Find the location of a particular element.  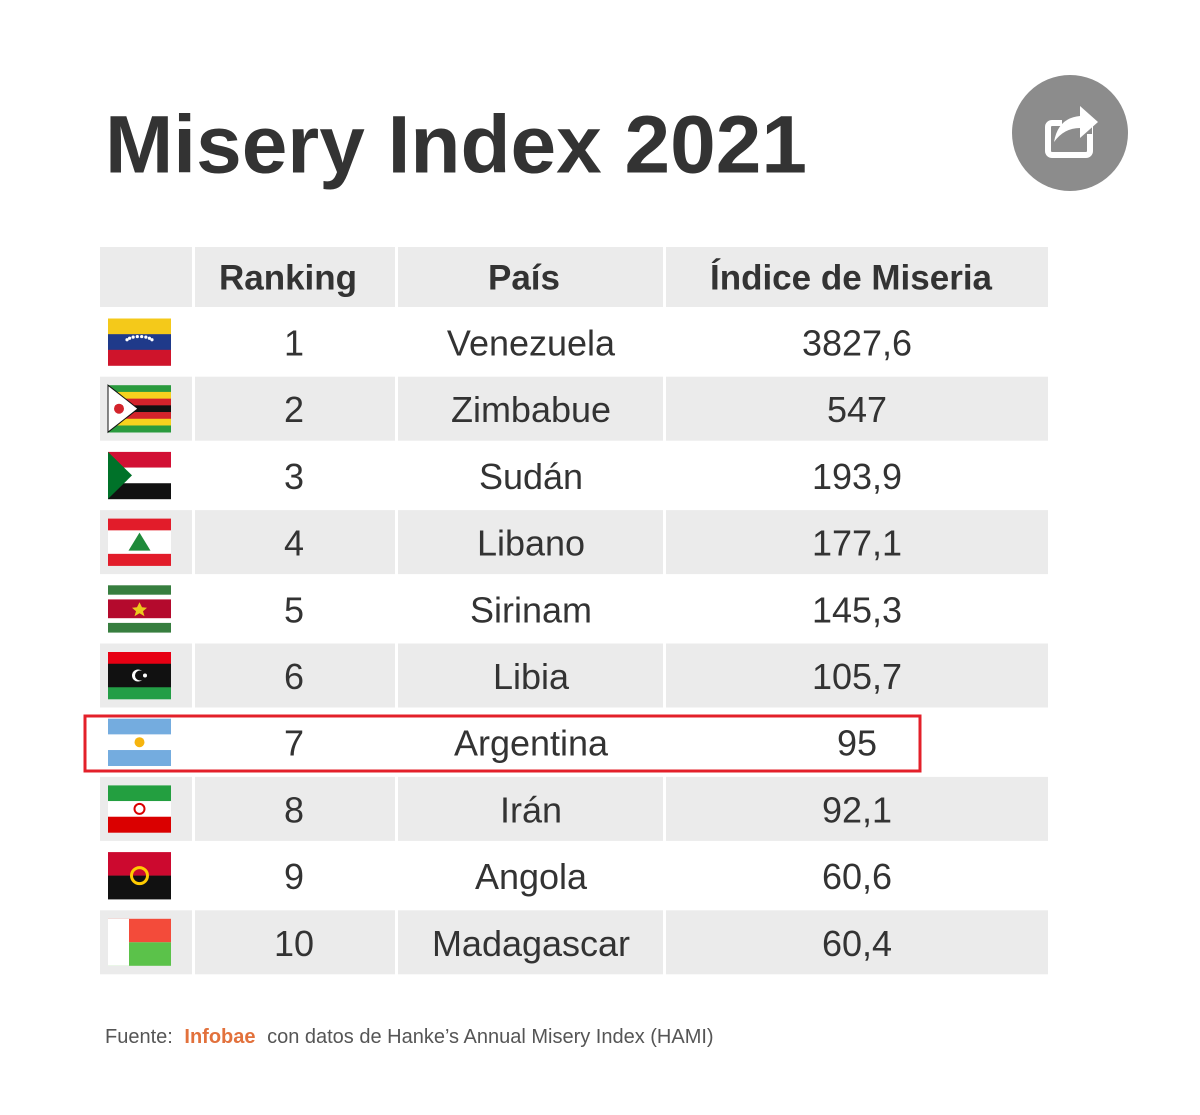

cell-text: Madagascar is located at coordinates (531, 943).